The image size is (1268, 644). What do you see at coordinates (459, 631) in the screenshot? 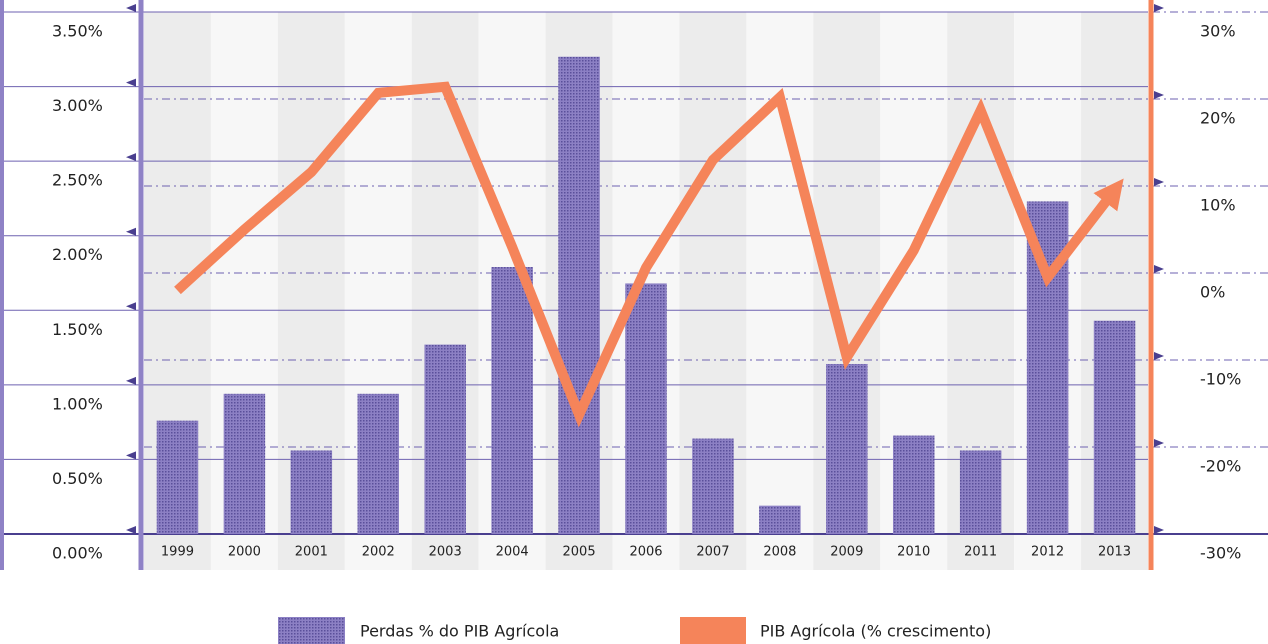
I see `legend-label: Perdas % do PIB Agrícola` at bounding box center [459, 631].